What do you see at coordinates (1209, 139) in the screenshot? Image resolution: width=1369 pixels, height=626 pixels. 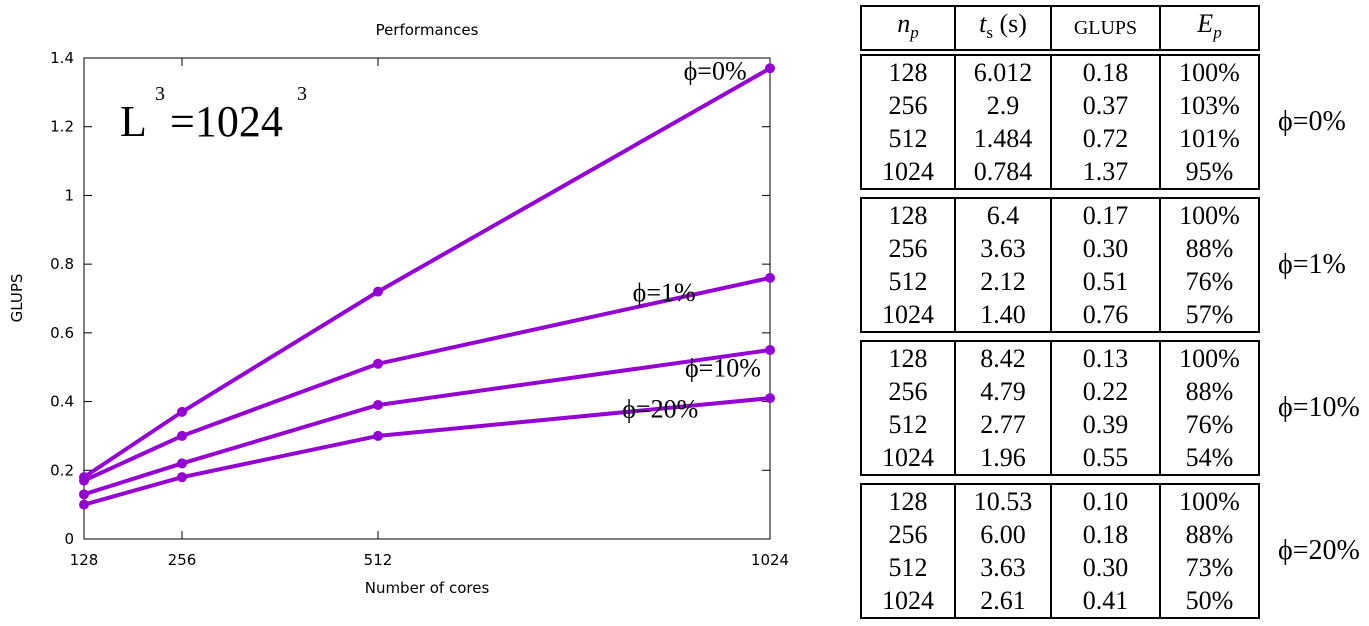 I see `cell-ep: 101%` at bounding box center [1209, 139].